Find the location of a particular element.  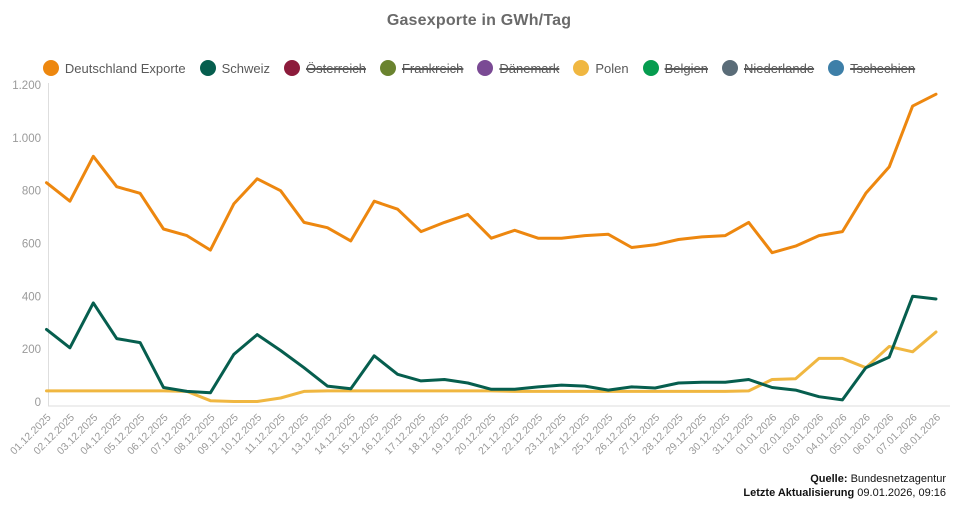

legend-label: Österreich is located at coordinates (335, 68).